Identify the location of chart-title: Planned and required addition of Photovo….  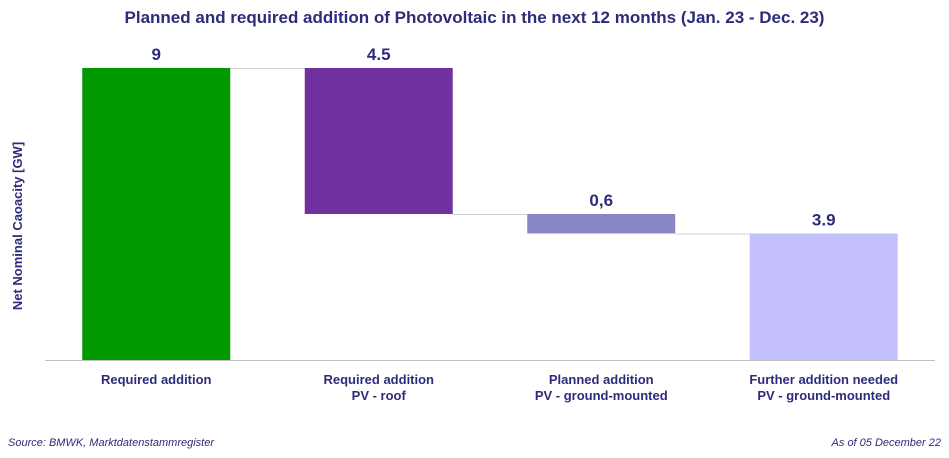
(474, 17).